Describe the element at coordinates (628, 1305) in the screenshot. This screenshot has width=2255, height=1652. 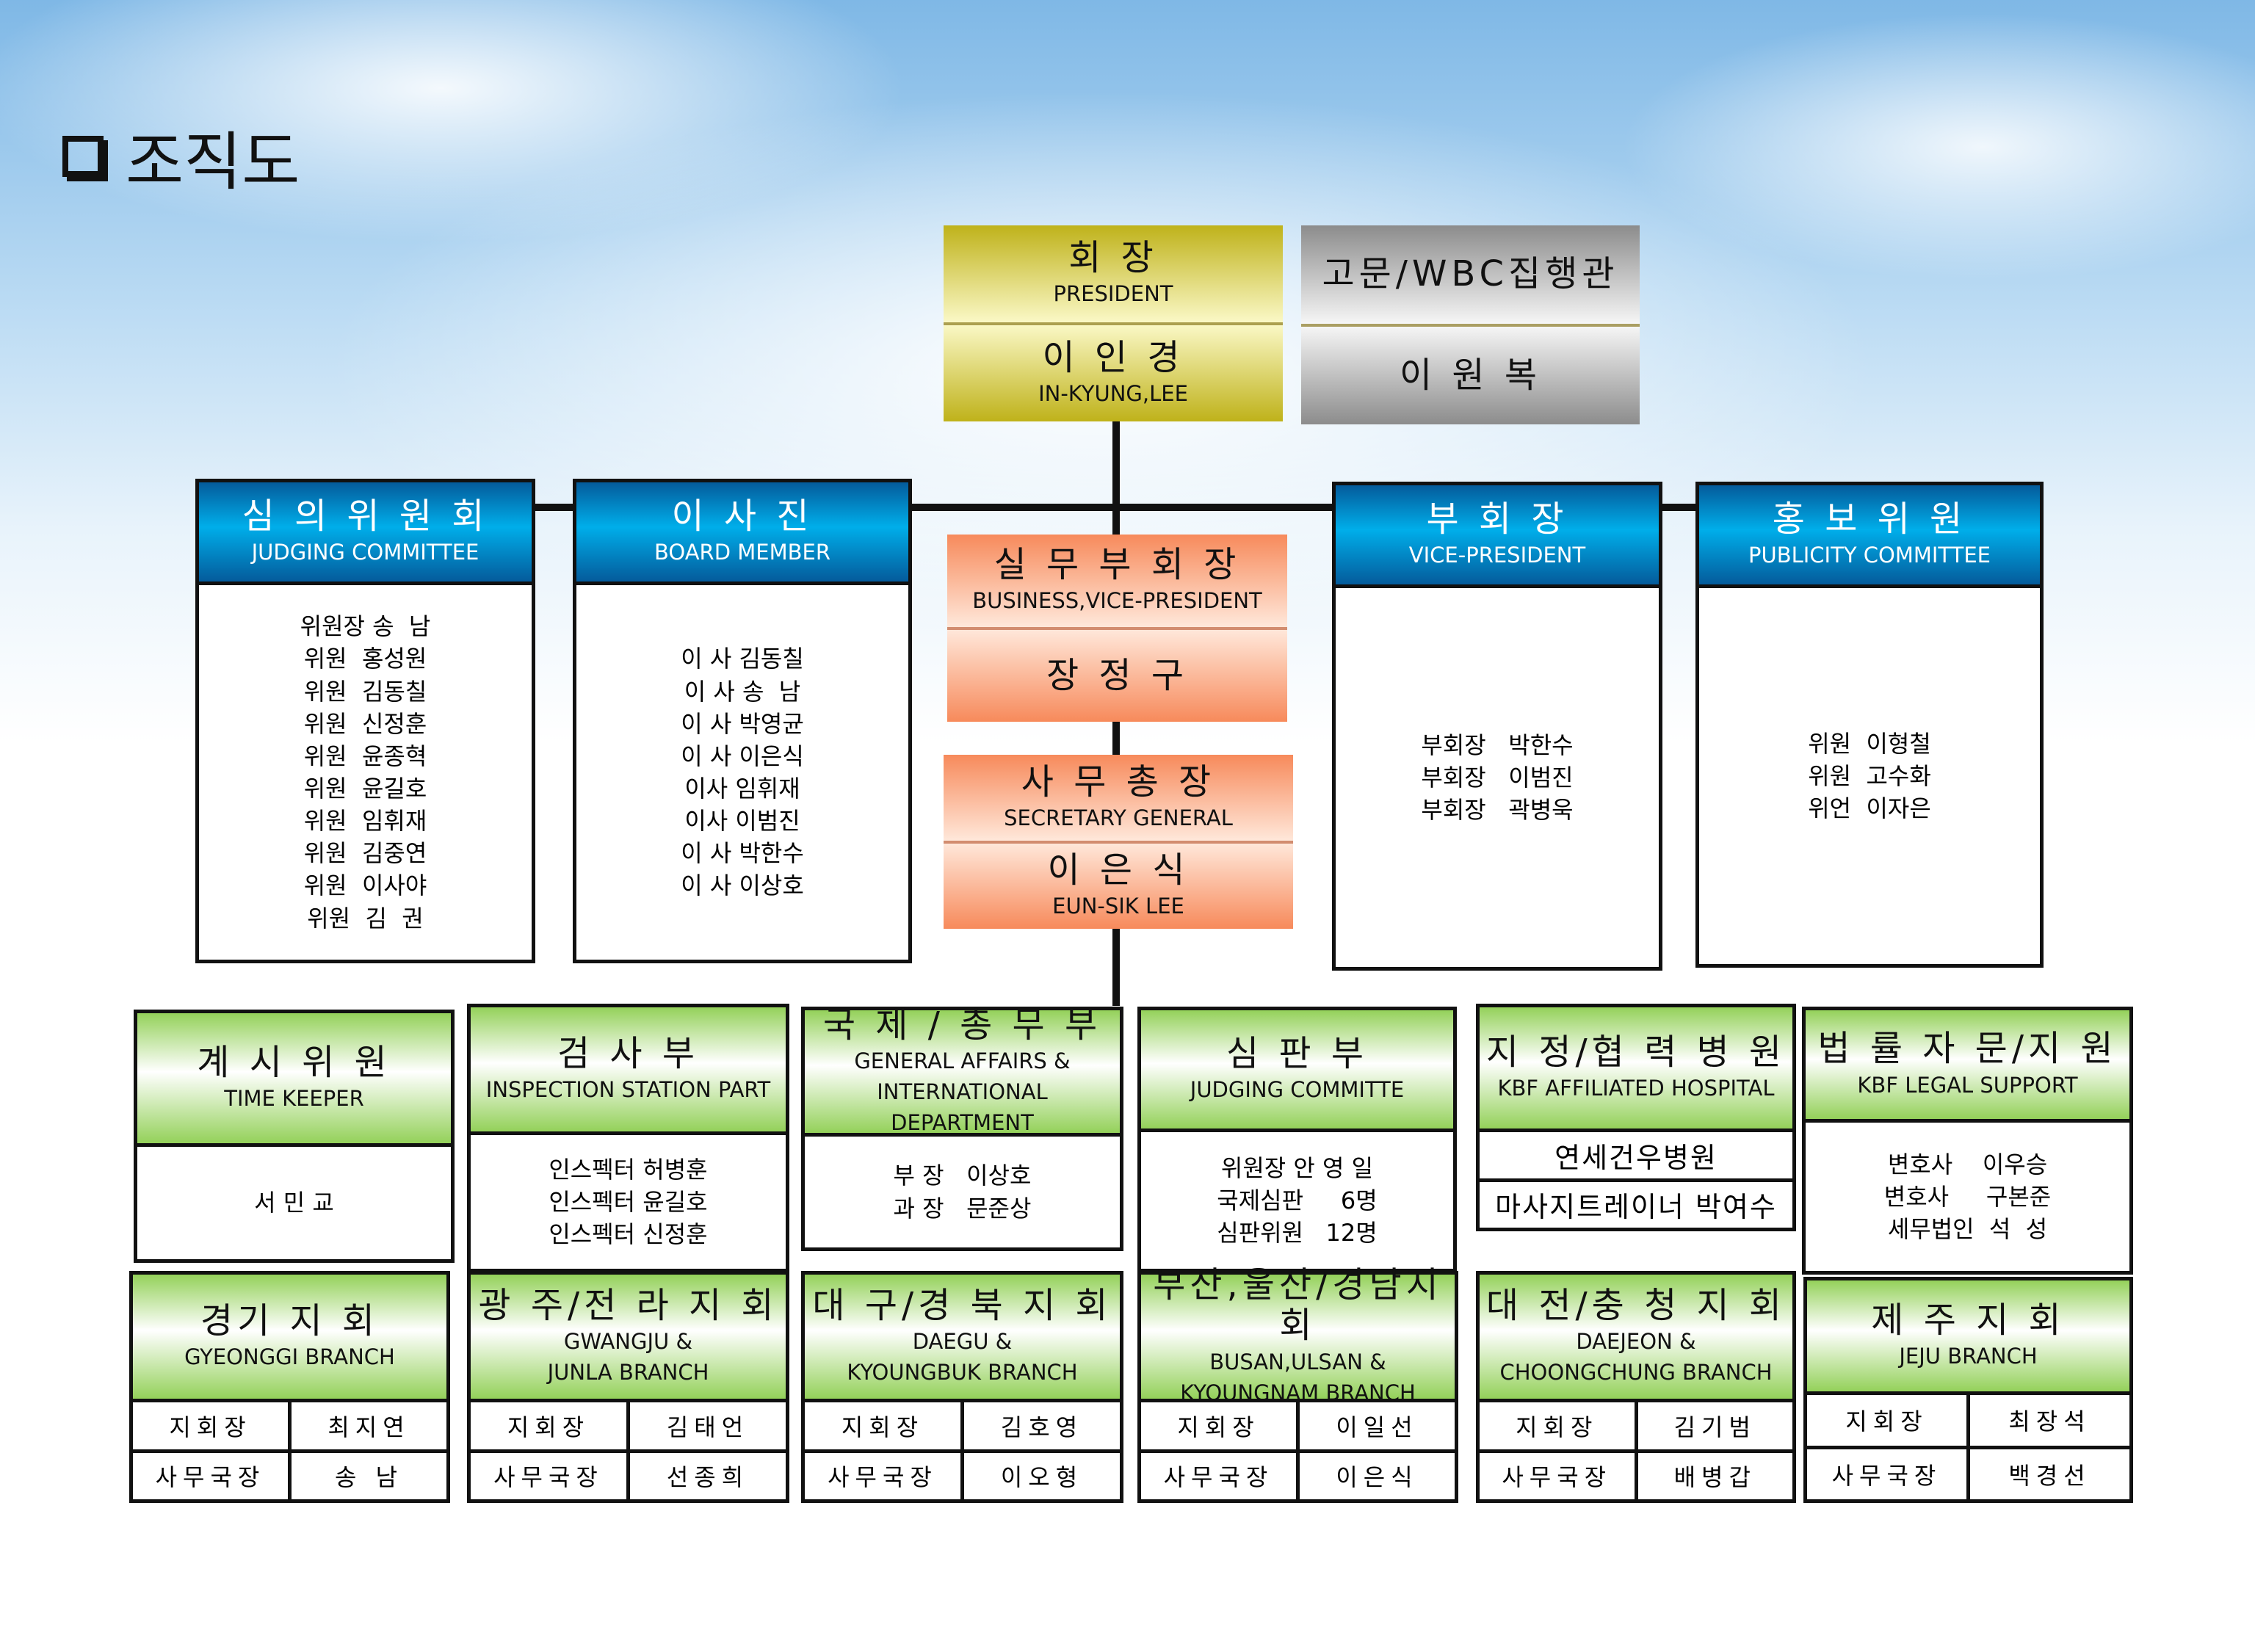
I see `gwangju-title: 광 주/전 라 지 회` at that location.